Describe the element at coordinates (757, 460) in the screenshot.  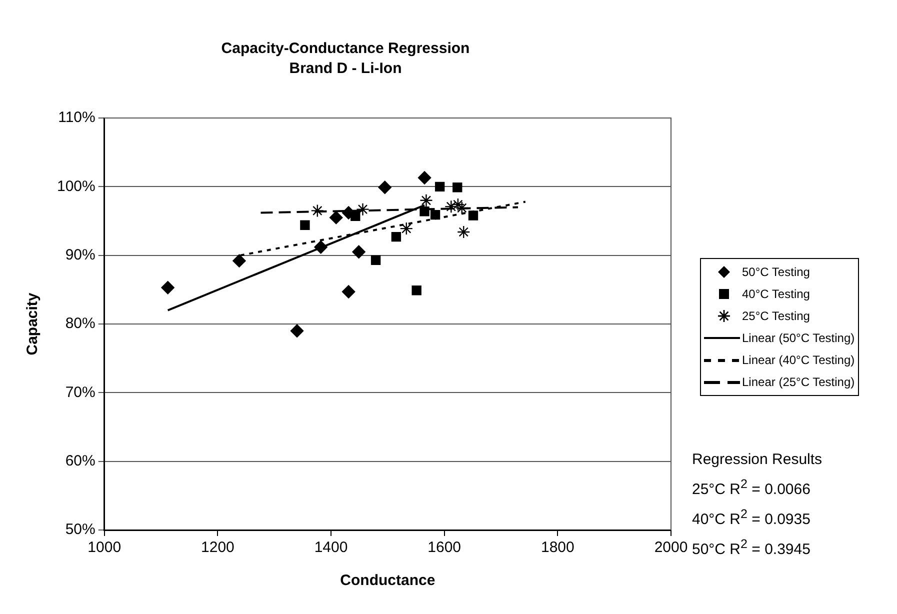
I see `text: Regression Results` at that location.